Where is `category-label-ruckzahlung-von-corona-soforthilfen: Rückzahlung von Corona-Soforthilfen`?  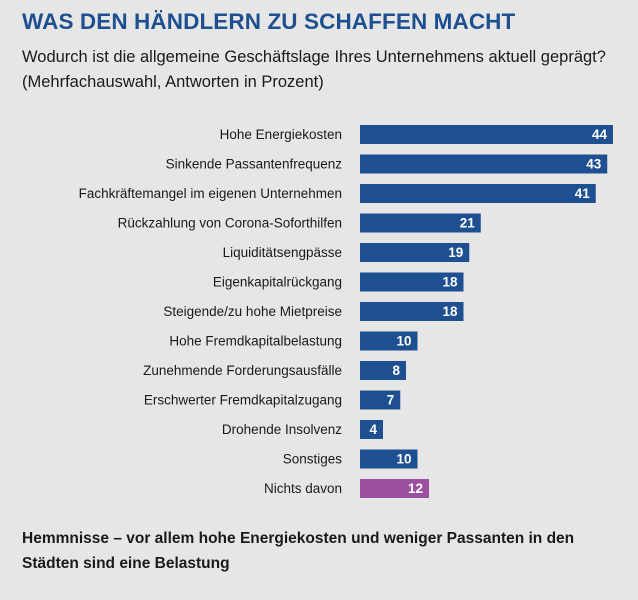 category-label-ruckzahlung-von-corona-soforthilfen: Rückzahlung von Corona-Soforthilfen is located at coordinates (230, 223).